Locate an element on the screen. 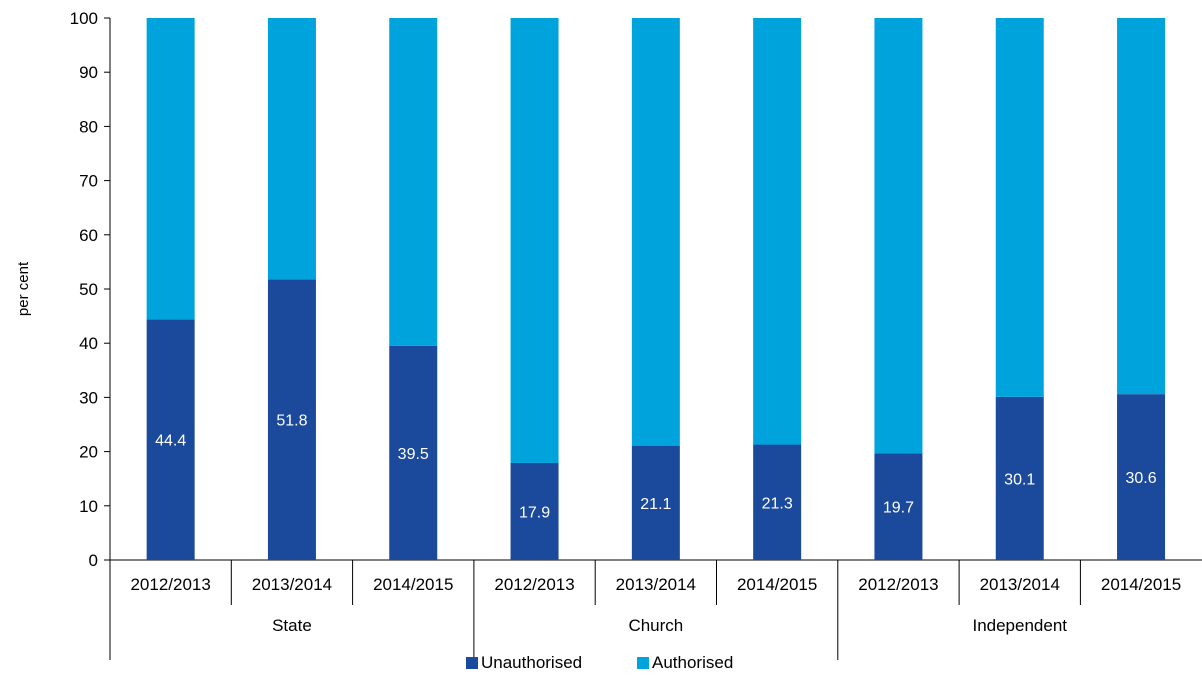 Image resolution: width=1202 pixels, height=689 pixels. data-label: 30.6 is located at coordinates (1140, 478).